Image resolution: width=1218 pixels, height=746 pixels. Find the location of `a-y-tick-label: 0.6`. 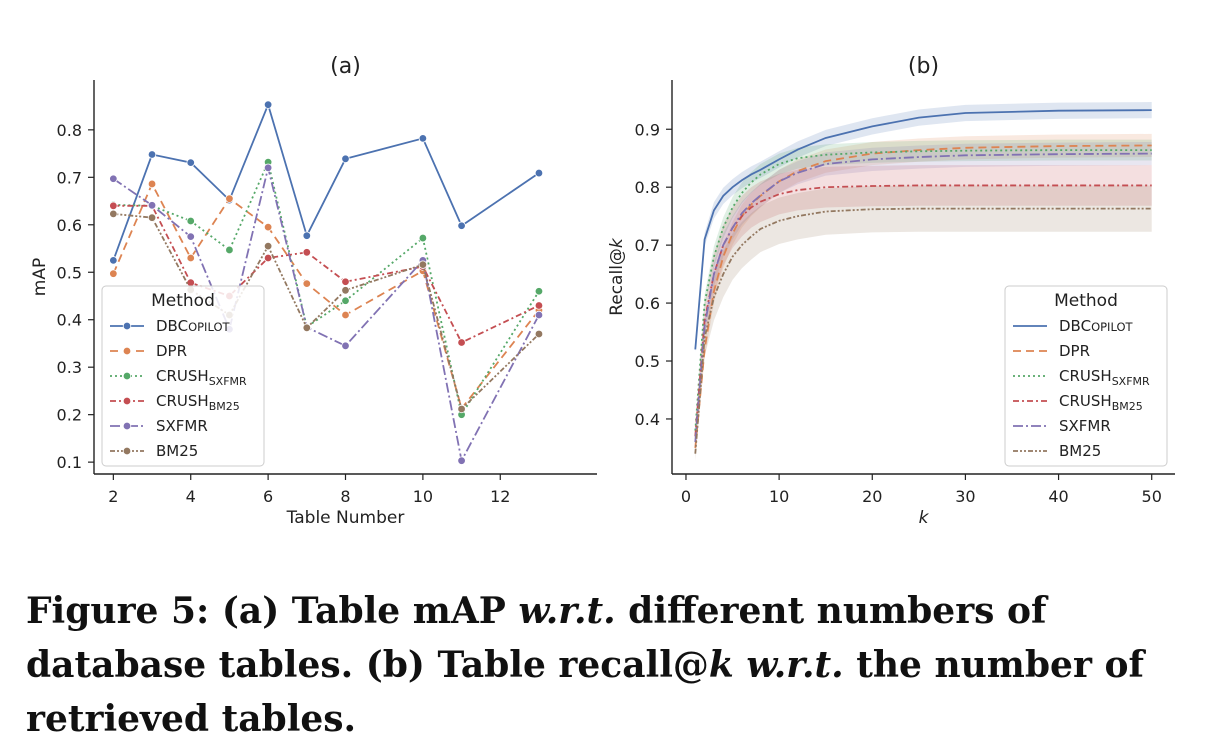

a-y-tick-label: 0.6 is located at coordinates (69, 225).